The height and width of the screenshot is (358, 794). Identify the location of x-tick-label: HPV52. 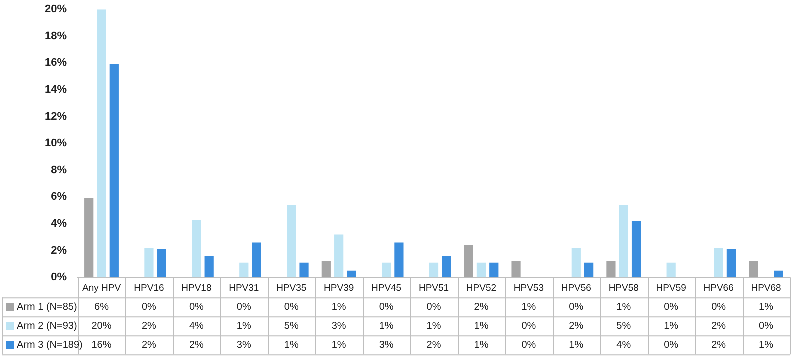
(481, 288).